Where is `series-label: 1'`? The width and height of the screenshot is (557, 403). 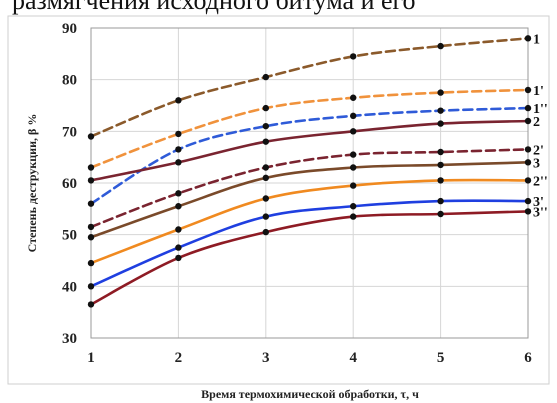
series-label: 1' is located at coordinates (538, 91).